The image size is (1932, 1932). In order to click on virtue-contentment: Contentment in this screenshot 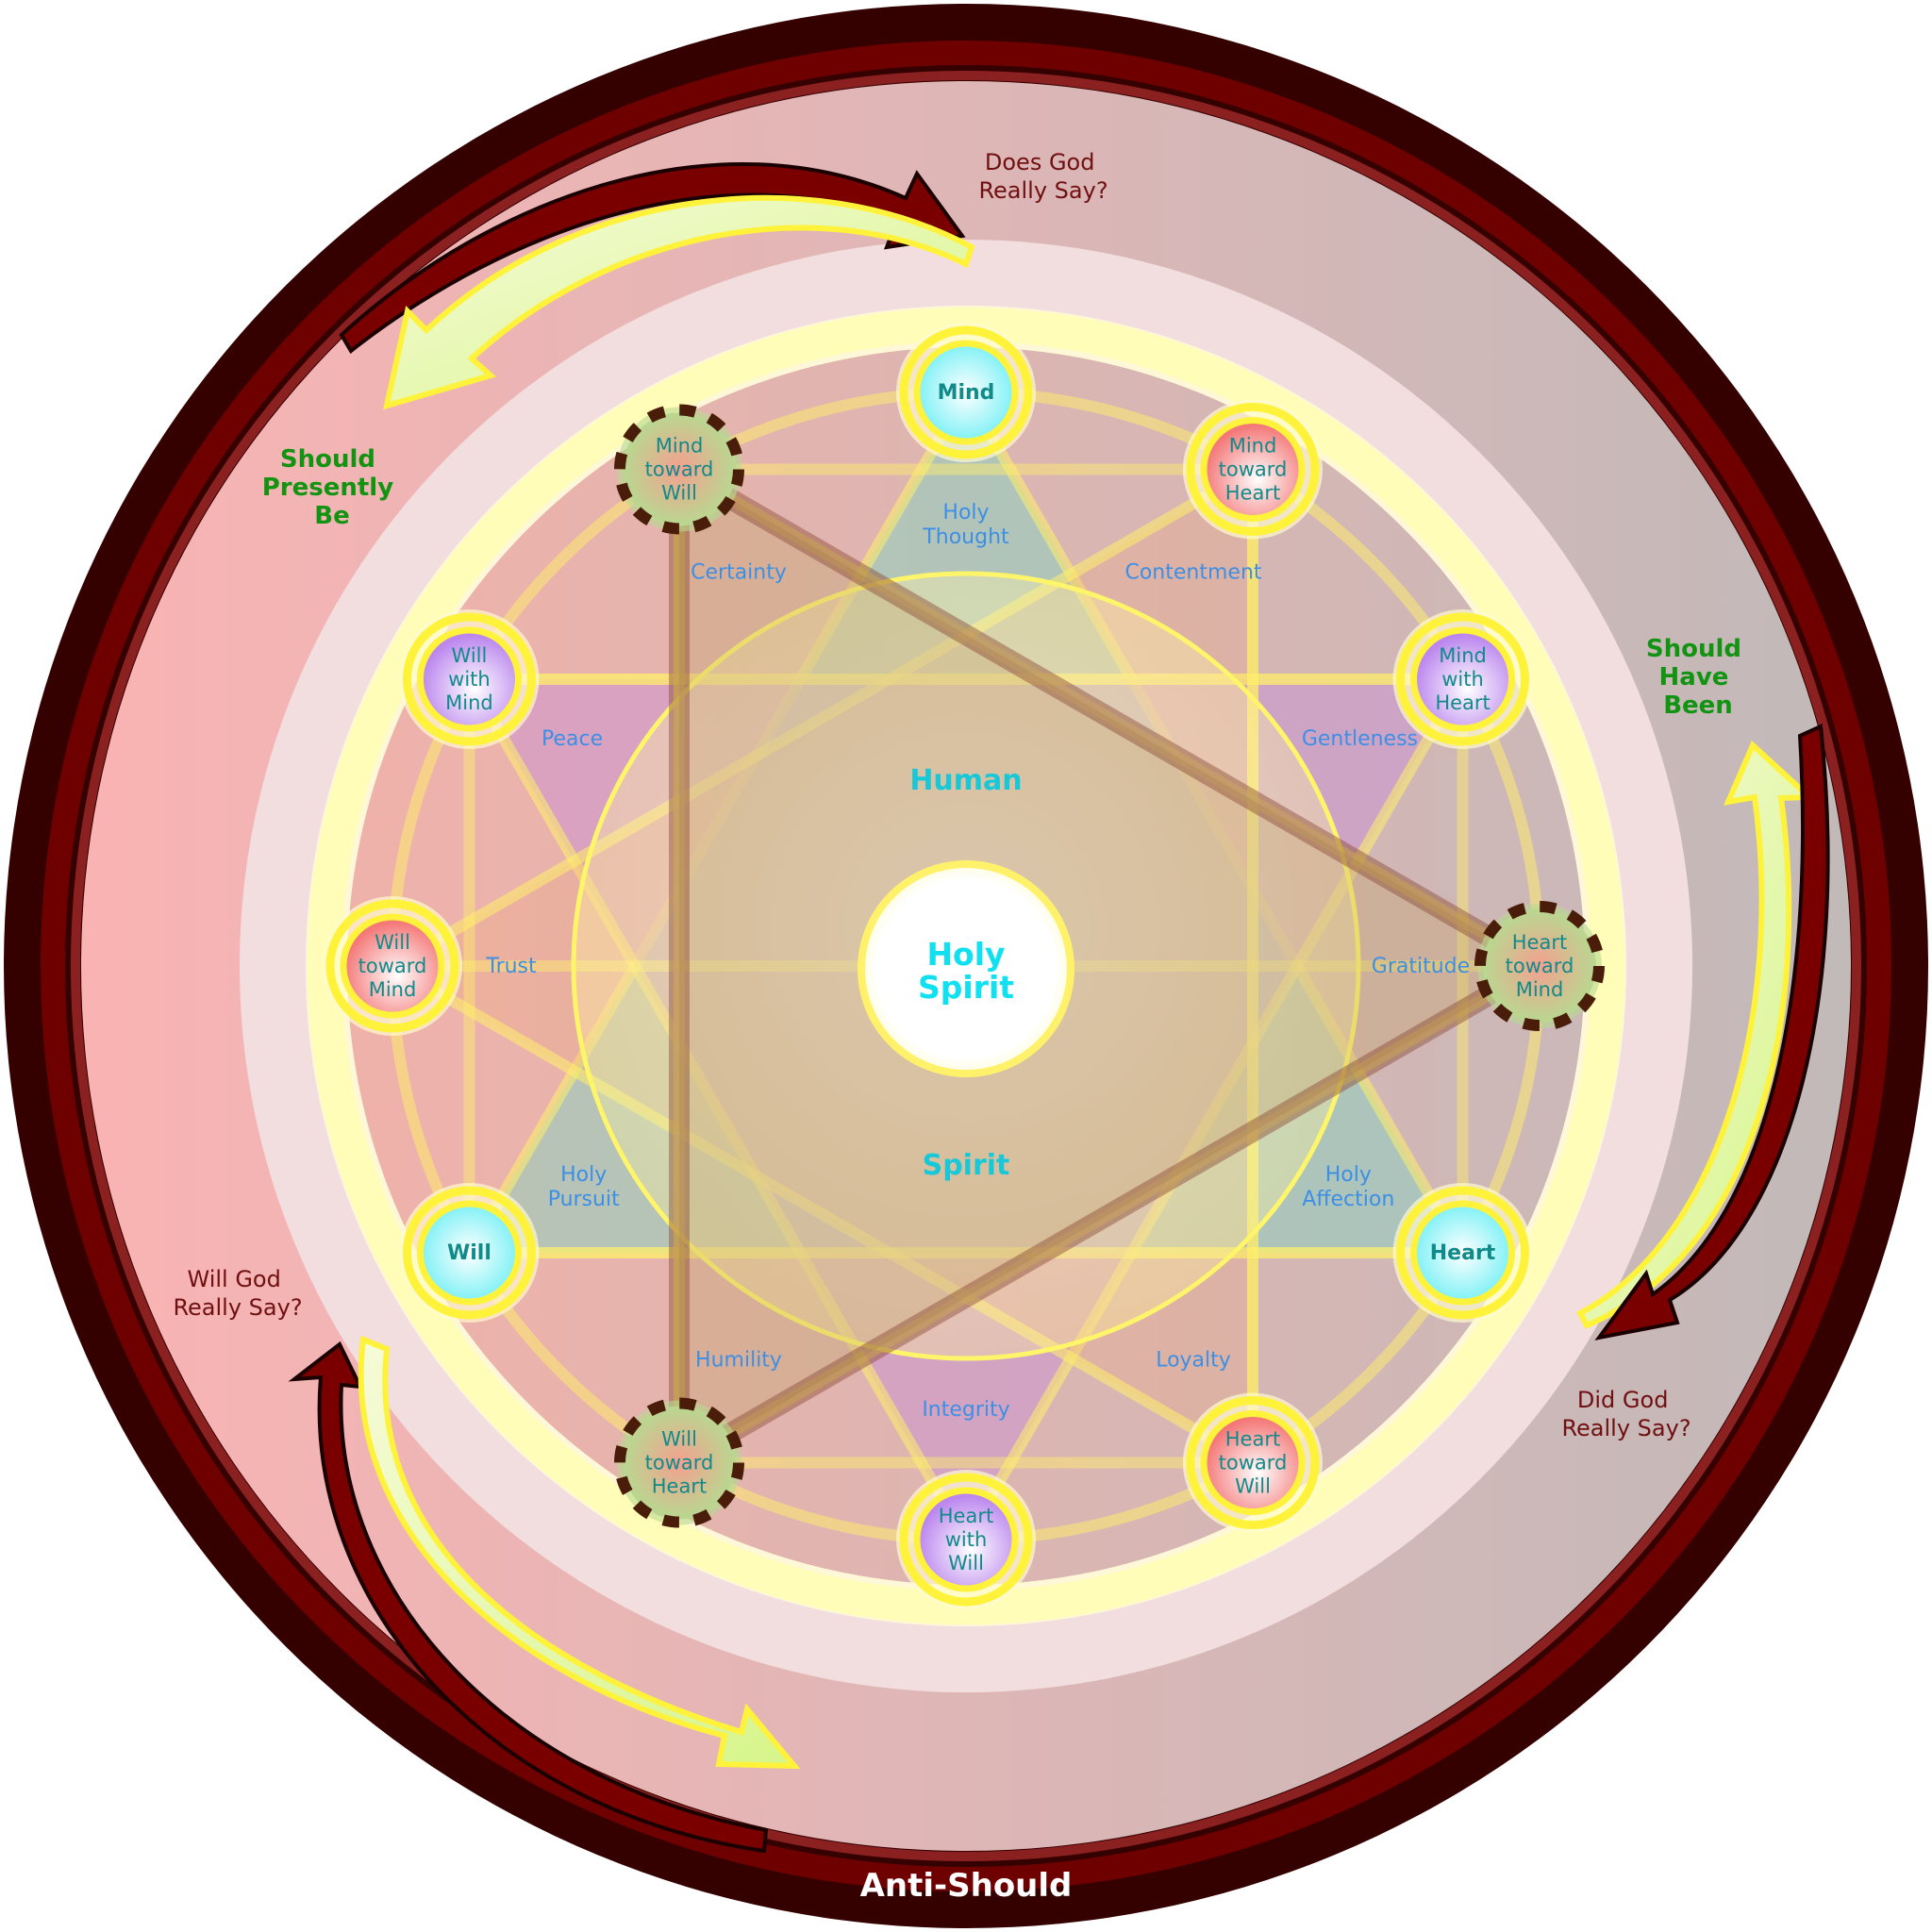, I will do `click(1192, 573)`.